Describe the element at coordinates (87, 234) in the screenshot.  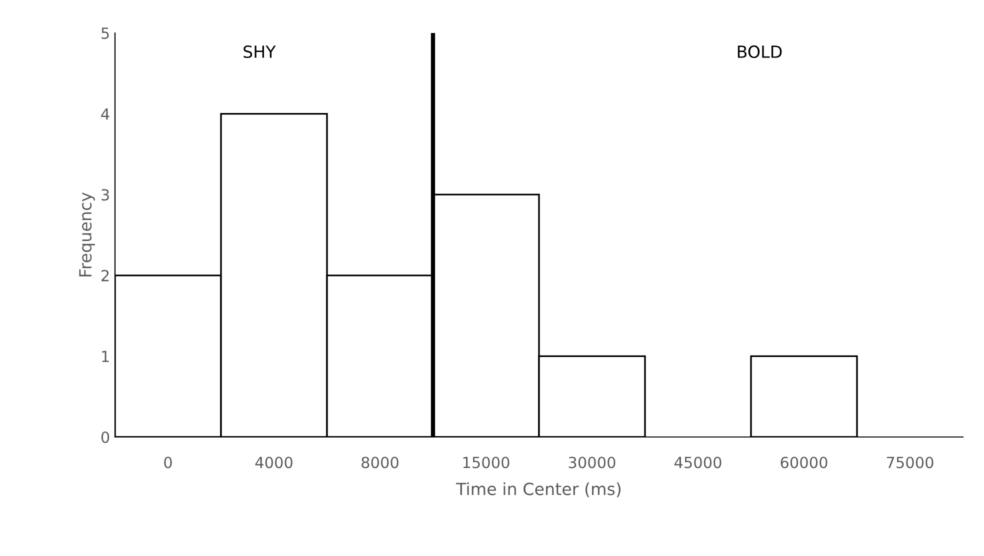
I see `y-axis-title: Frequency` at that location.